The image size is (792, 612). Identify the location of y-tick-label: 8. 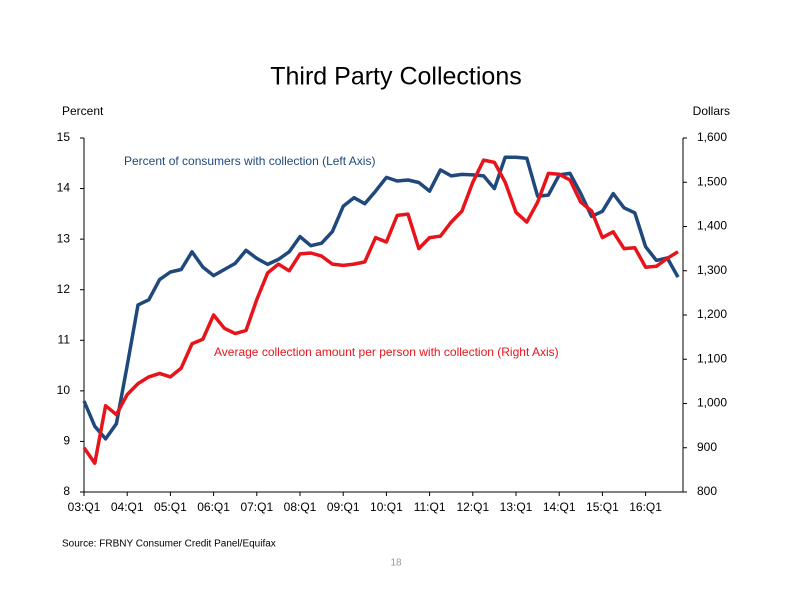
(66, 491).